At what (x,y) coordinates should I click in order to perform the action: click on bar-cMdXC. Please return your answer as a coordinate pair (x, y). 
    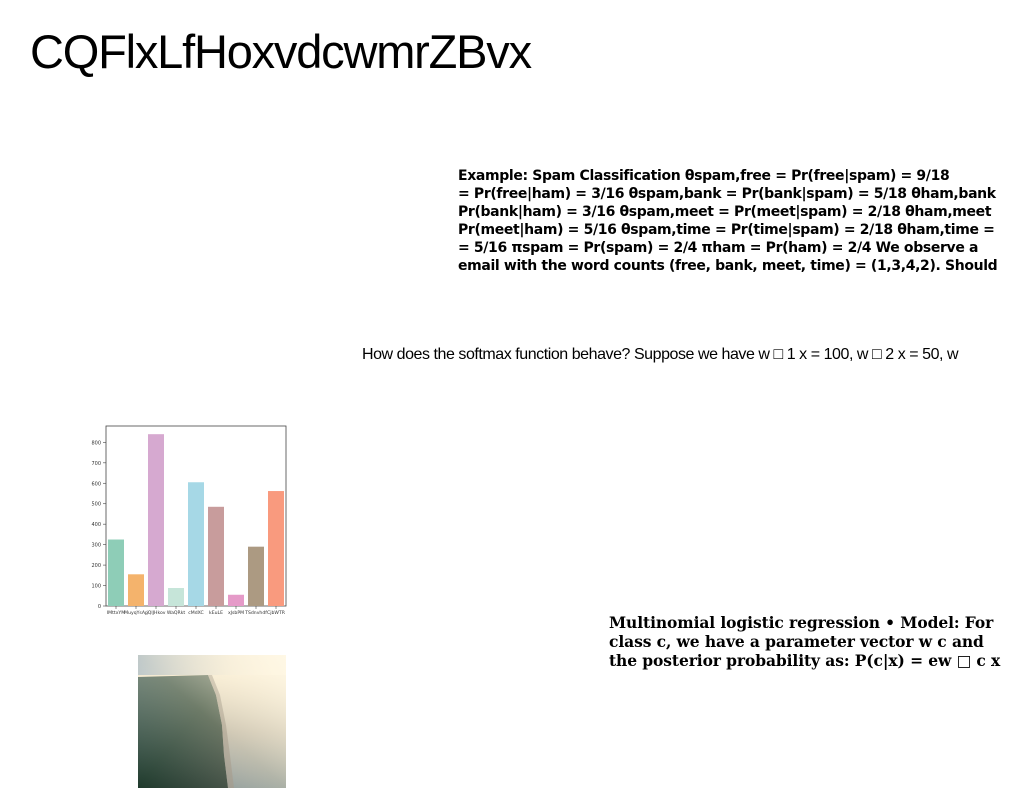
    Looking at the image, I should click on (196, 544).